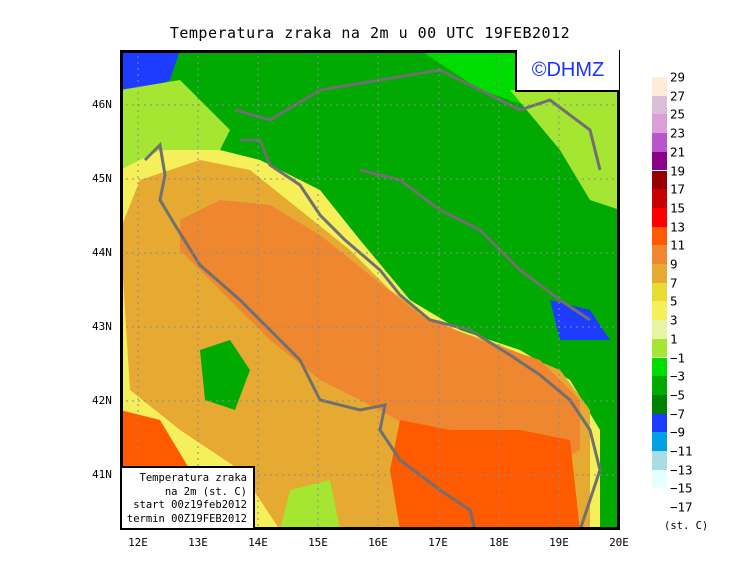  What do you see at coordinates (678, 208) in the screenshot?
I see `legend-label: 15` at bounding box center [678, 208].